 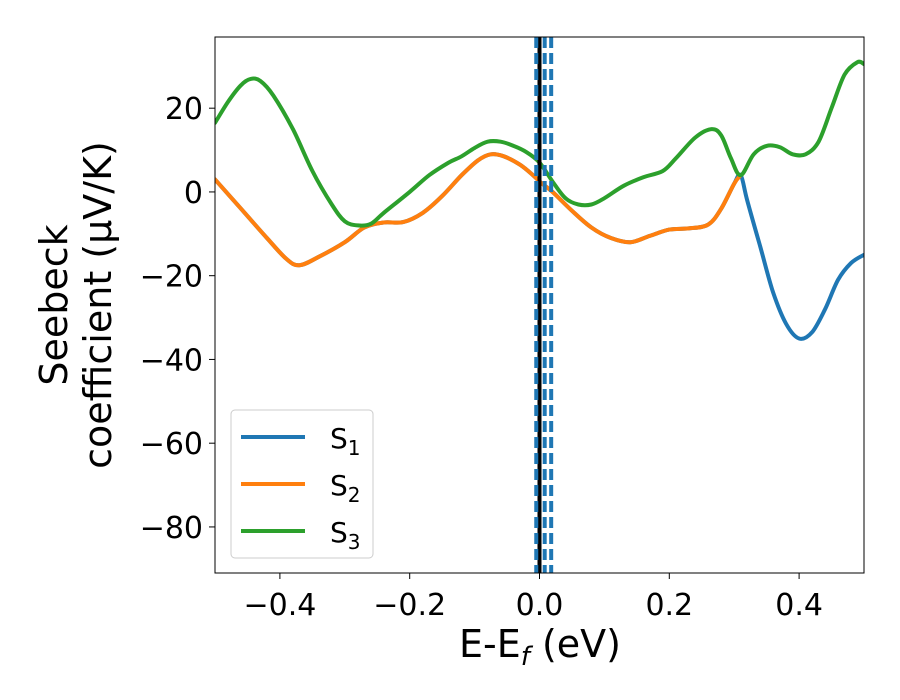 What do you see at coordinates (184, 109) in the screenshot?
I see `y-tick-label: 20` at bounding box center [184, 109].